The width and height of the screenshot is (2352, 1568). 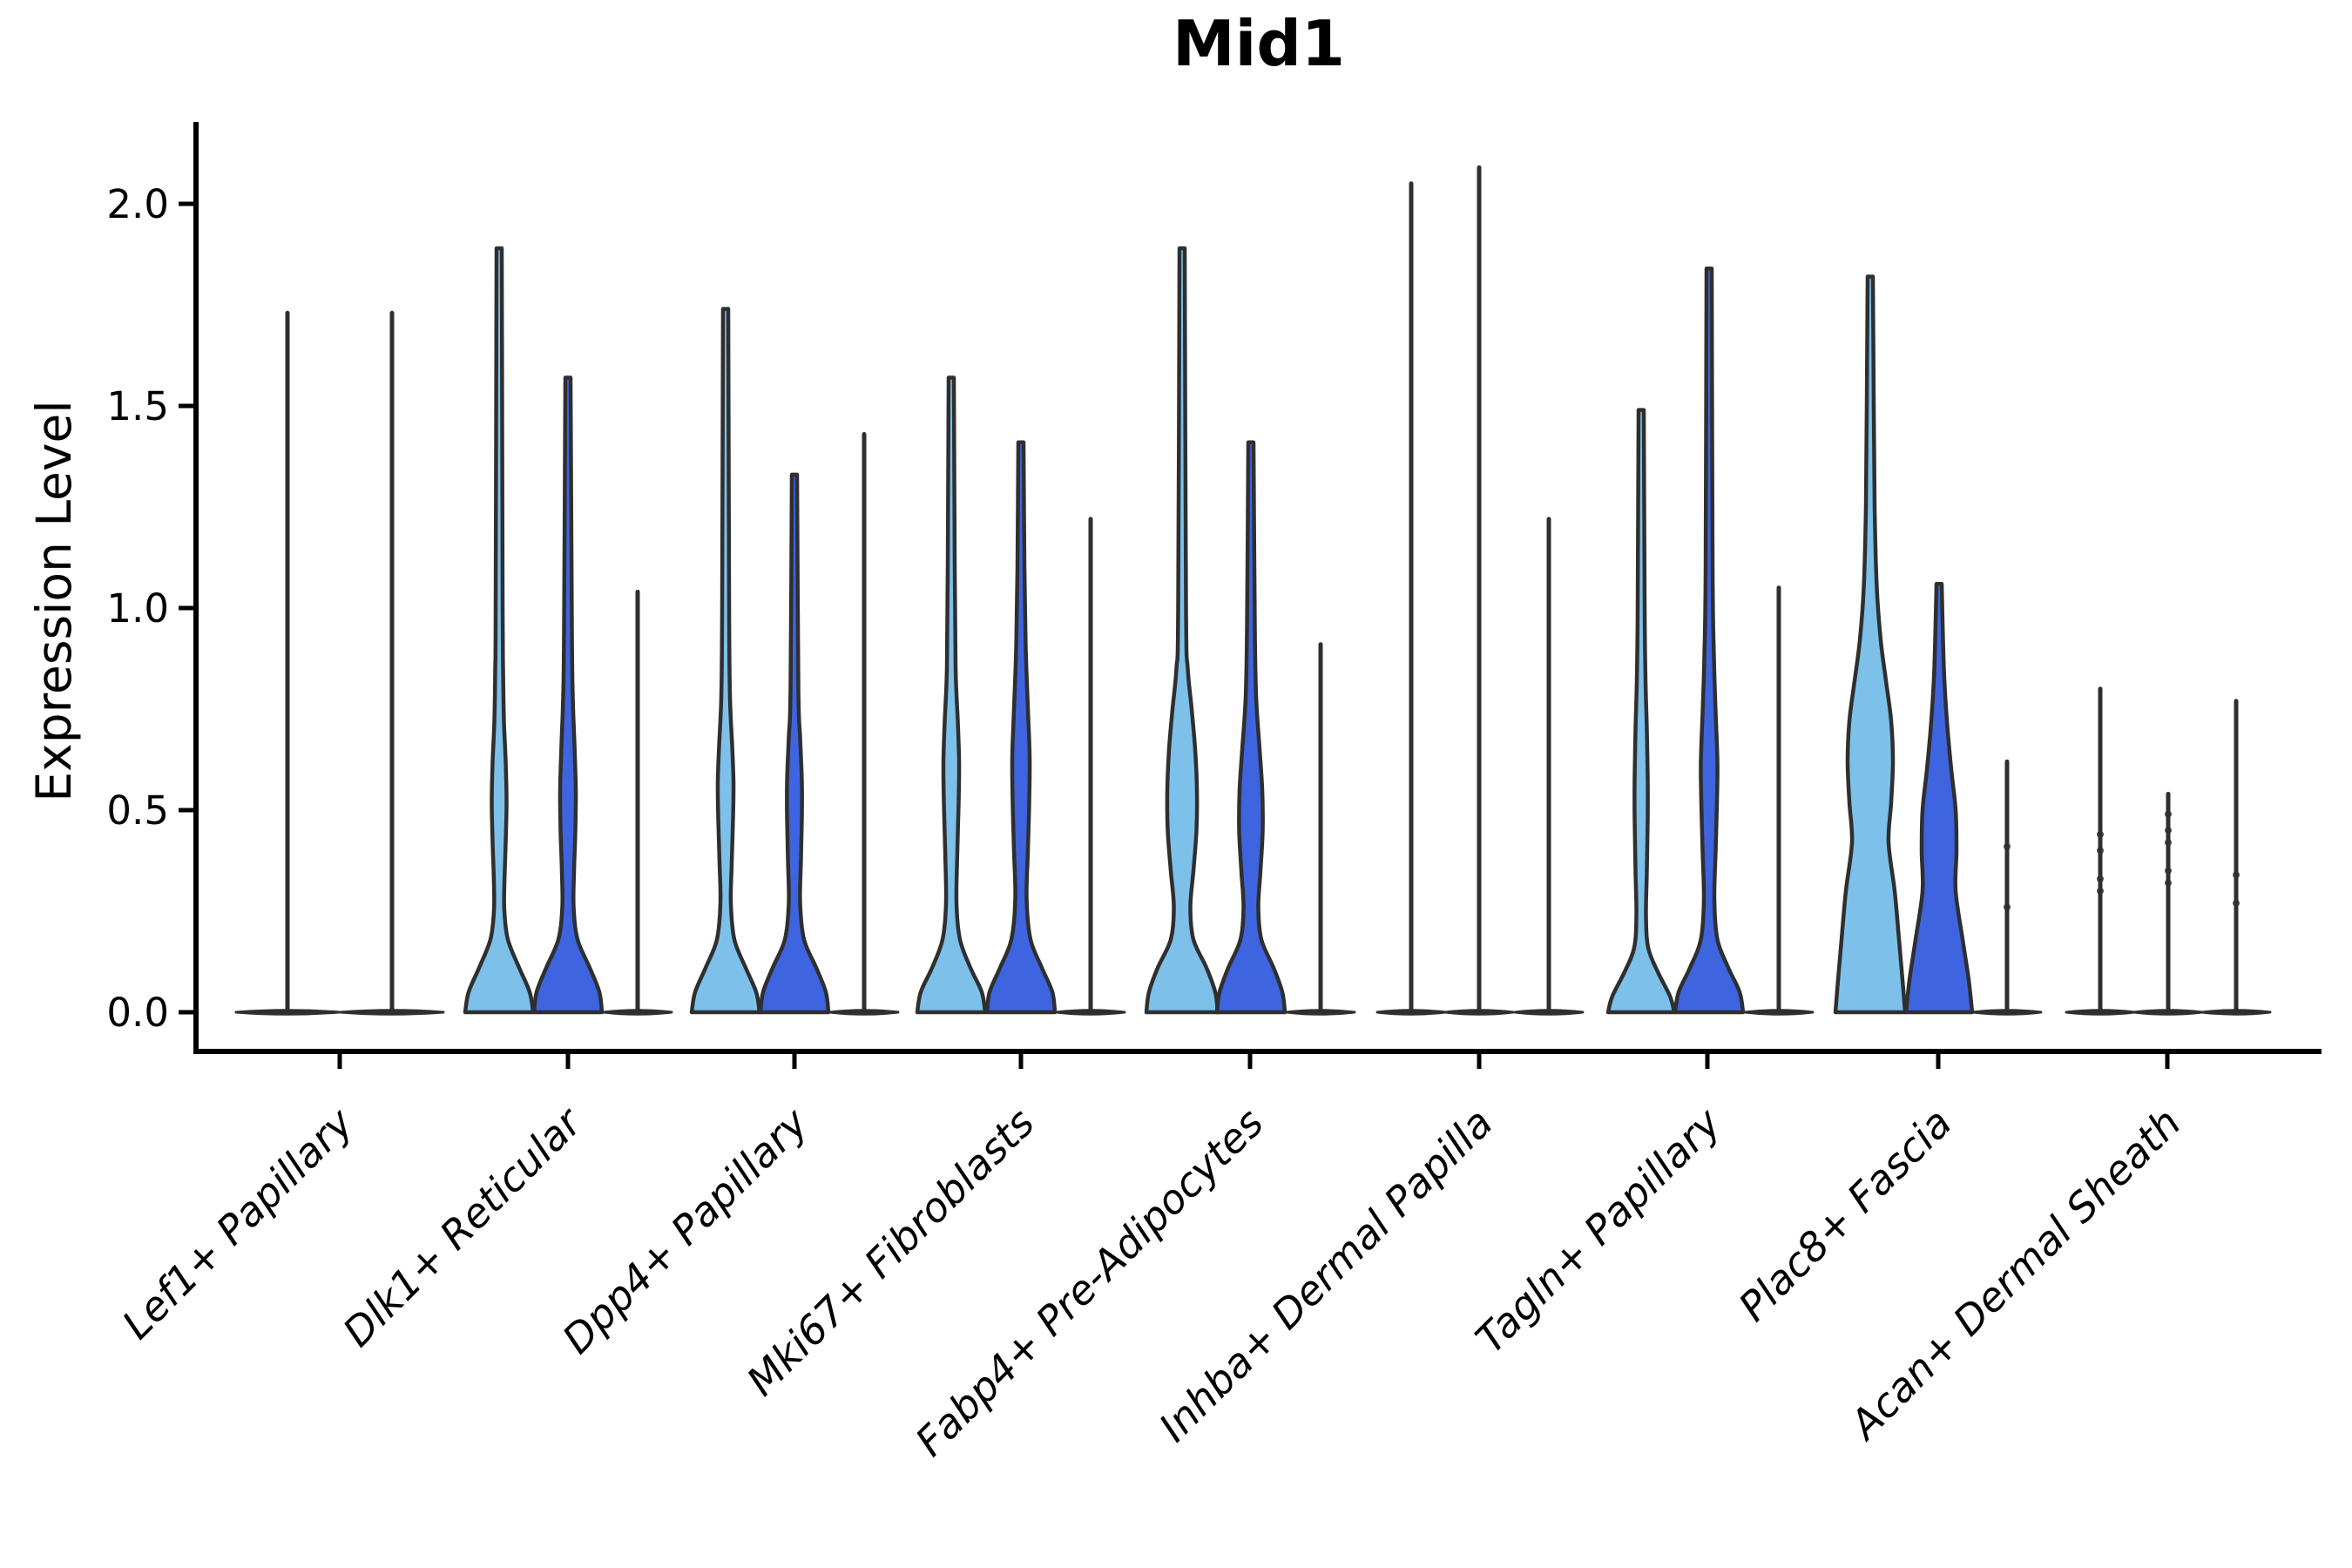 I want to click on chart-title: Mid1, so click(x=1259, y=44).